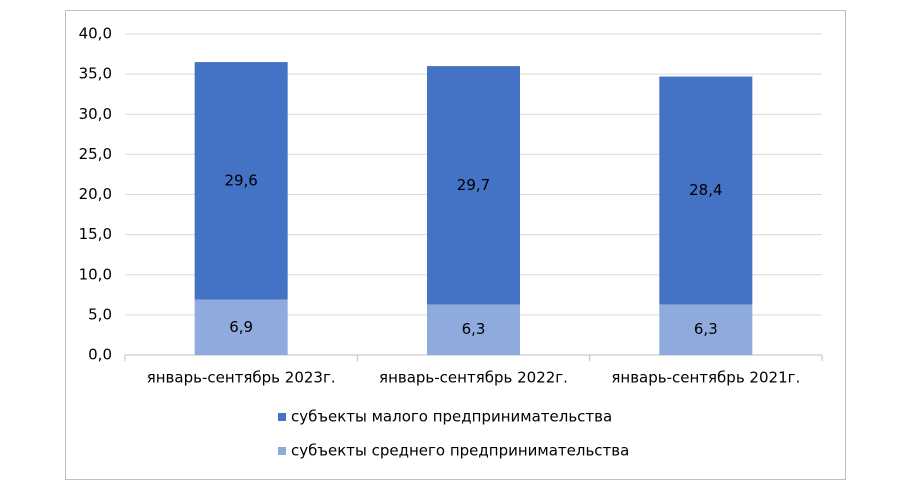 The height and width of the screenshot is (495, 897). Describe the element at coordinates (95, 154) in the screenshot. I see `y-tick-label: 25,0` at that location.